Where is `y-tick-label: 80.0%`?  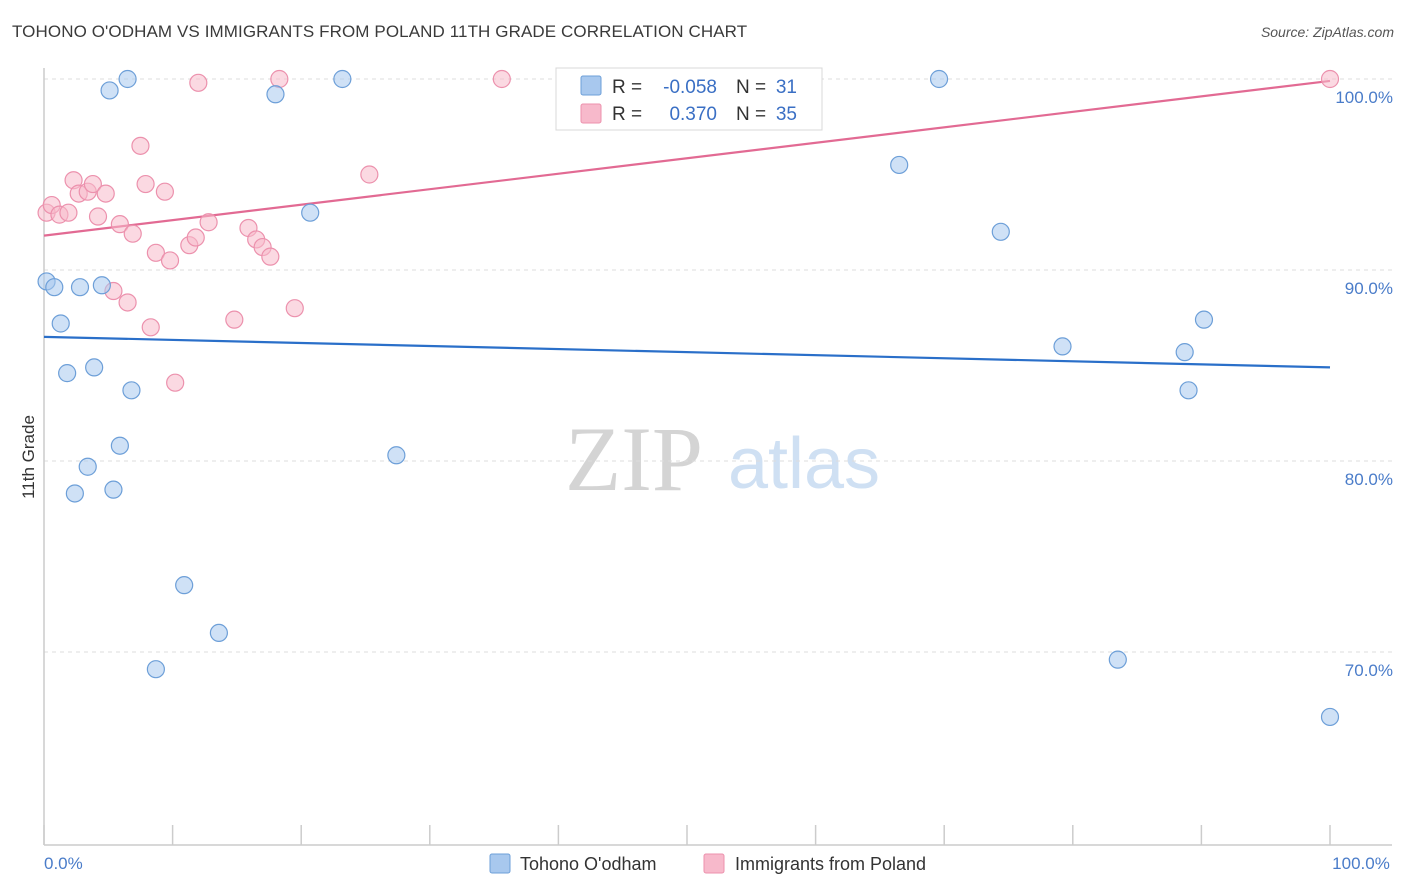 y-tick-label: 80.0% is located at coordinates (1369, 479).